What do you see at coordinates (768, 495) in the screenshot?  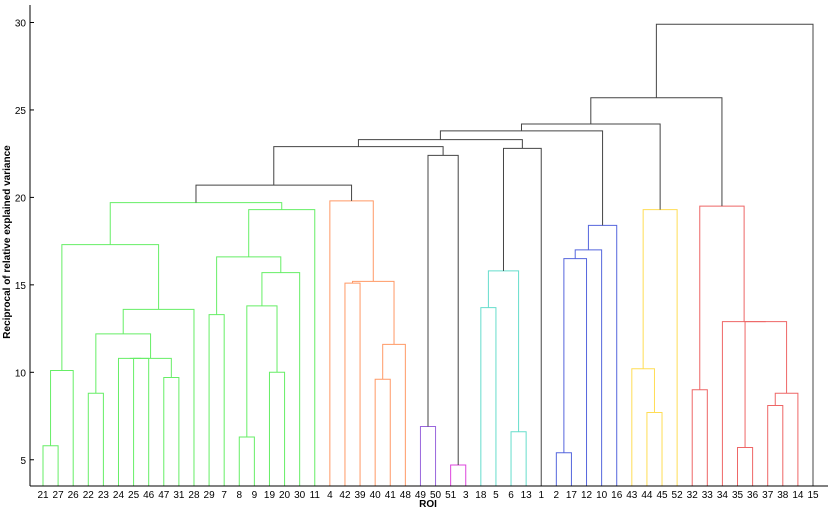 I see `x-tick-label: 37` at bounding box center [768, 495].